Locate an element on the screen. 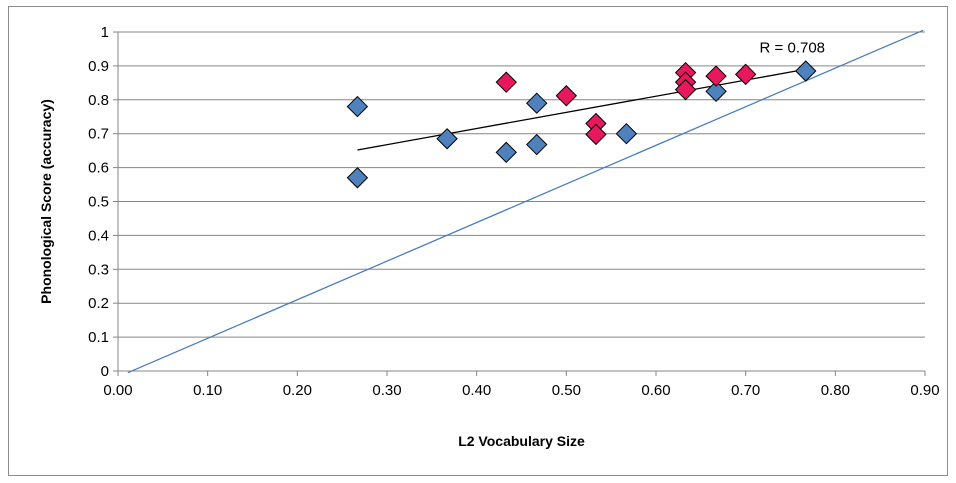 The height and width of the screenshot is (483, 956). y-tick-label: 0.1 is located at coordinates (98, 337).